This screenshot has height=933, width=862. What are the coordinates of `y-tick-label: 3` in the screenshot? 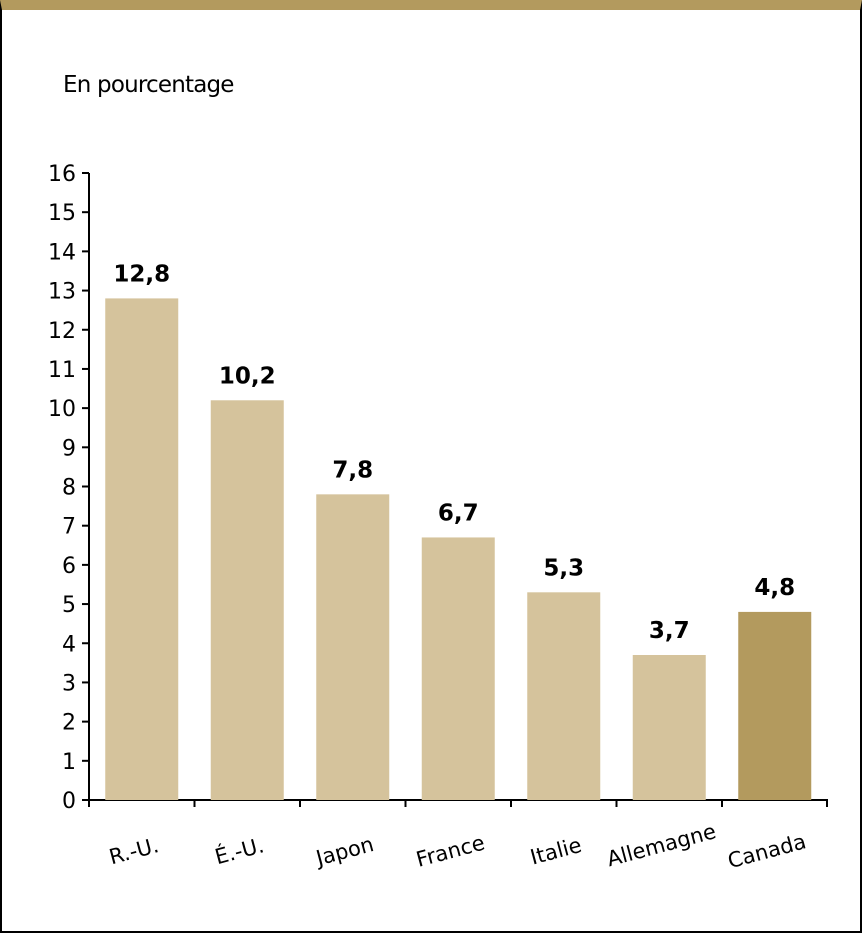 It's located at (69, 683).